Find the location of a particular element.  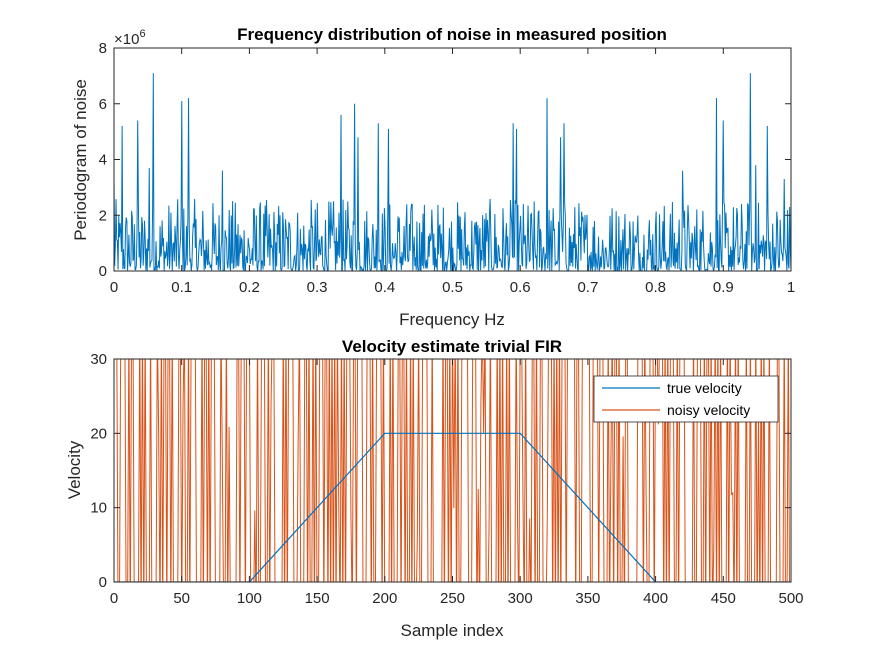

y-tick-label: 2 is located at coordinates (103, 215).